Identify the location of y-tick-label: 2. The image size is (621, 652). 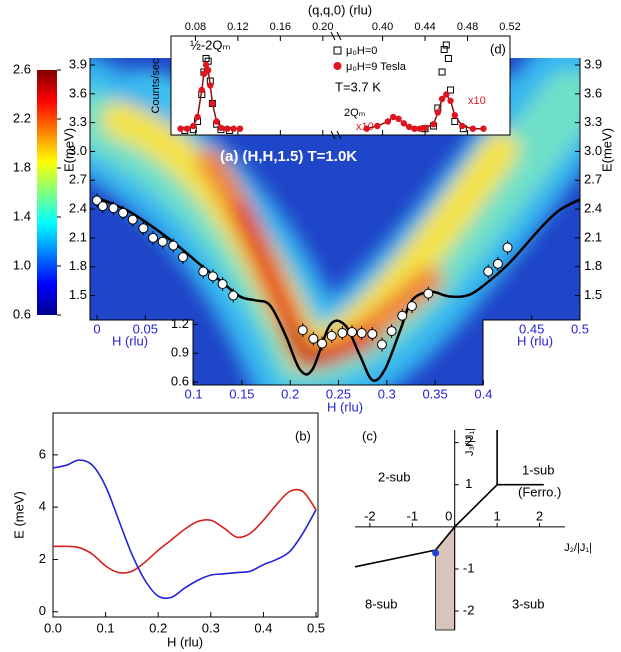
(468, 441).